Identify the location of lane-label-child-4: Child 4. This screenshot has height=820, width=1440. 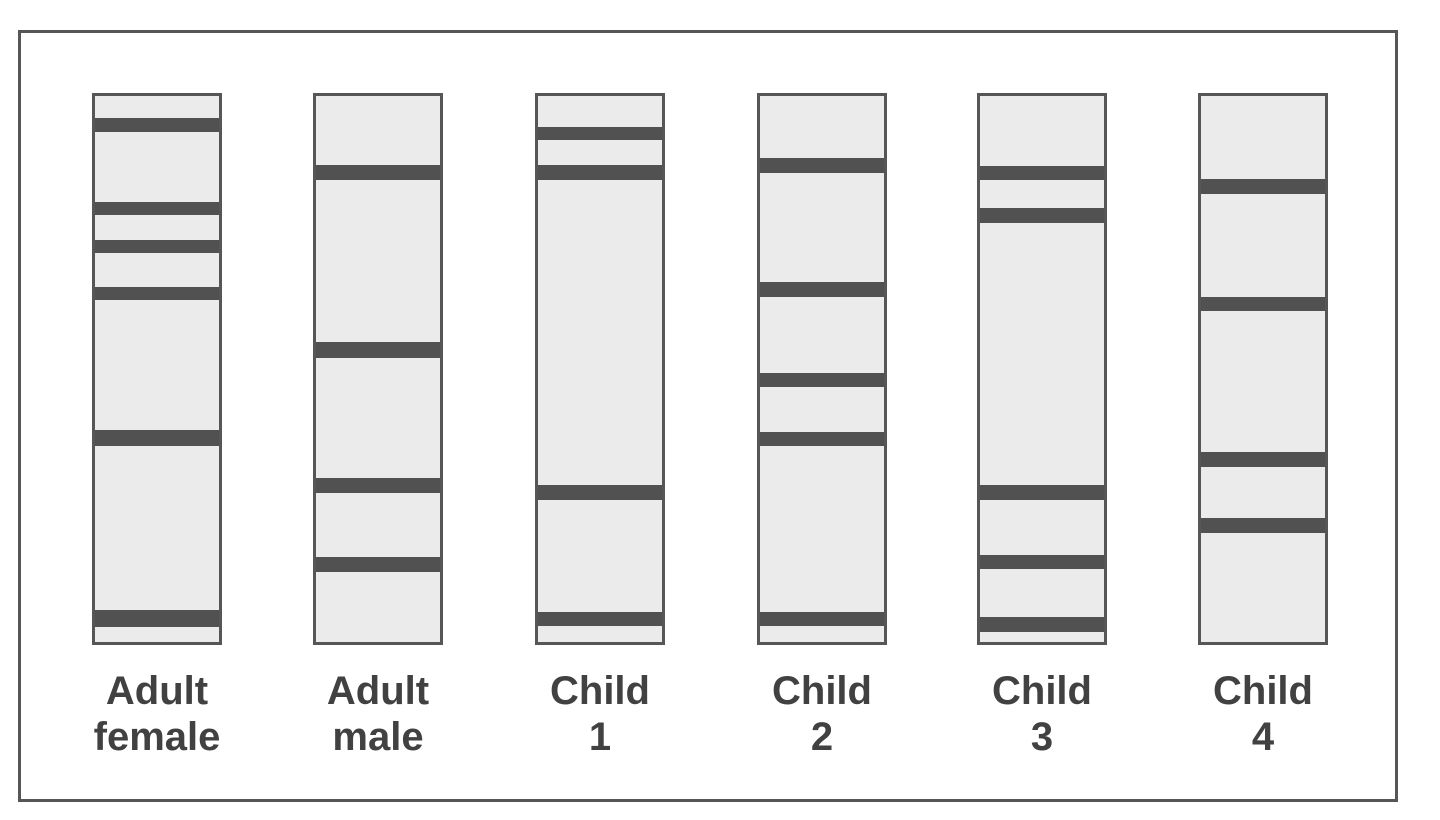
(1263, 714).